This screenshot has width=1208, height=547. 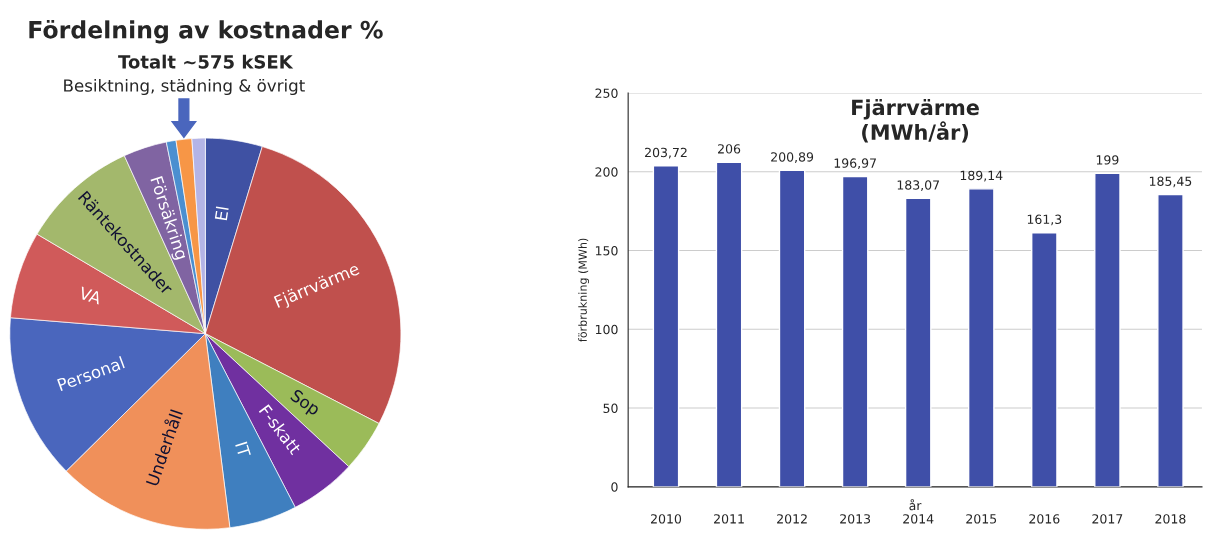 I want to click on slice-label: IT, so click(x=243, y=450).